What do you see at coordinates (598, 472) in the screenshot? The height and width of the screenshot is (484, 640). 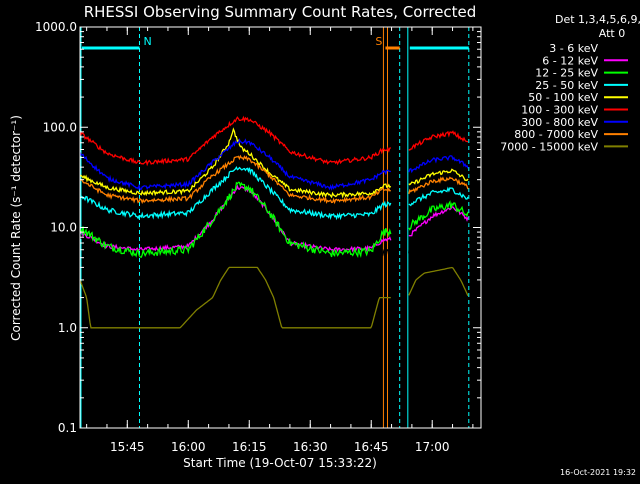 I see `generation-timestamp: 16-Oct-2021 19:32` at bounding box center [598, 472].